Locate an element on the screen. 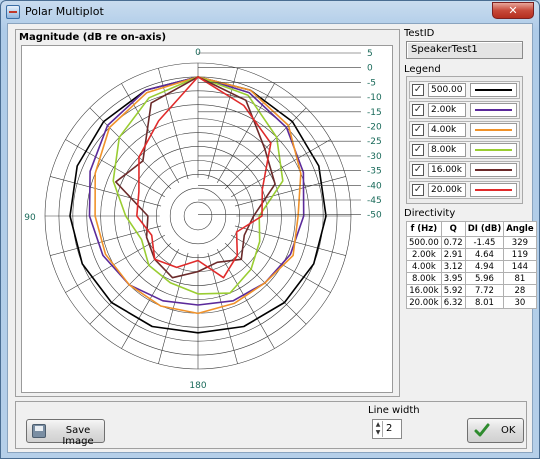  legend-line-2k is located at coordinates (493, 110).